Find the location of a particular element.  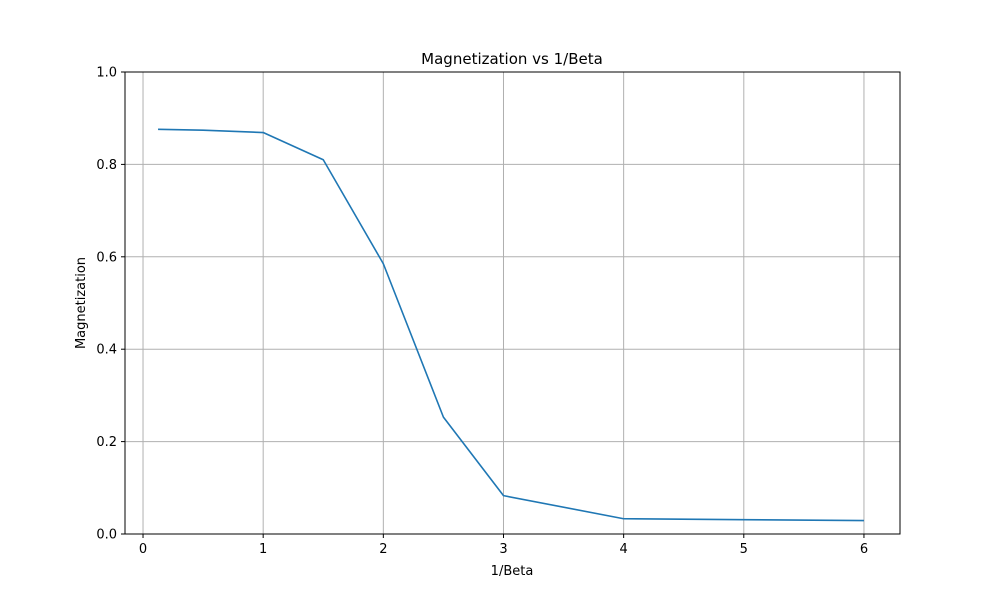

x-tick-label: 4 is located at coordinates (624, 549).